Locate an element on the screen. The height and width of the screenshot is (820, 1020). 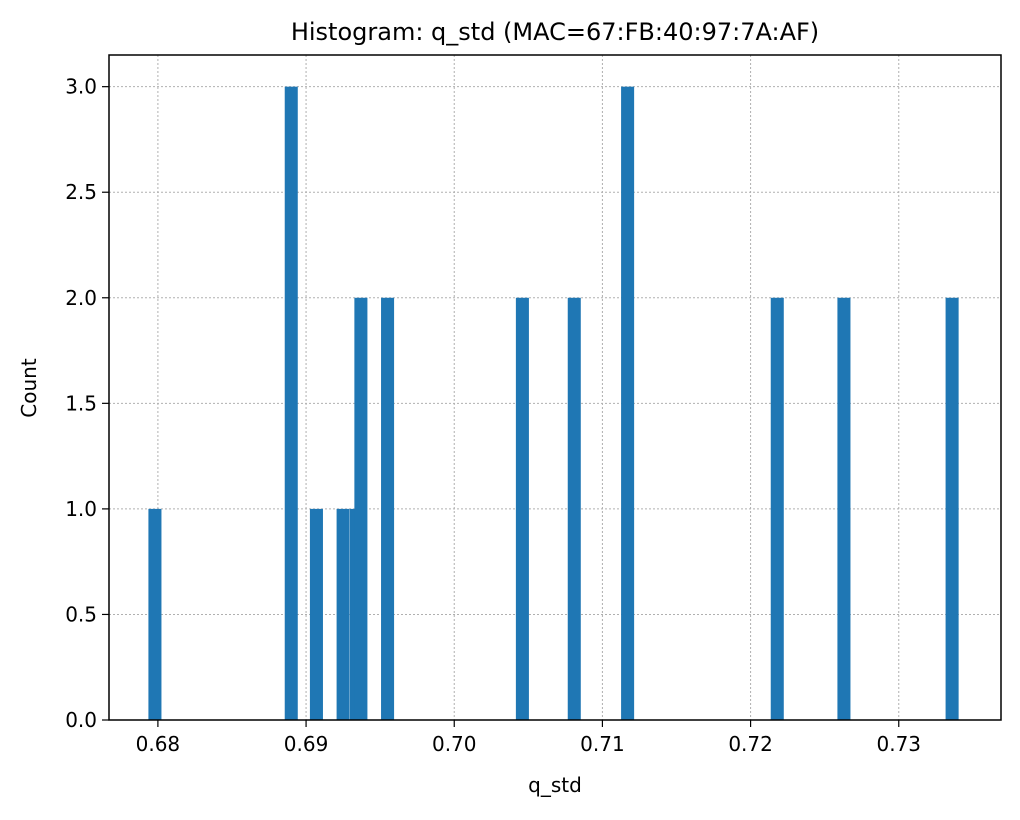
y-tick-label: 1.0 is located at coordinates (81, 509).